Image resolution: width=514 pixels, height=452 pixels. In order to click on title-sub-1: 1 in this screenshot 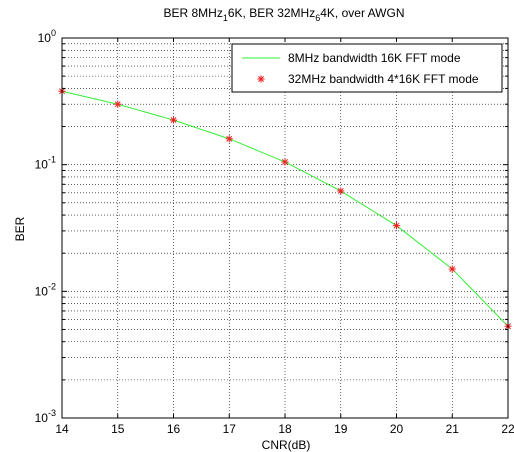, I will do `click(225, 18)`.